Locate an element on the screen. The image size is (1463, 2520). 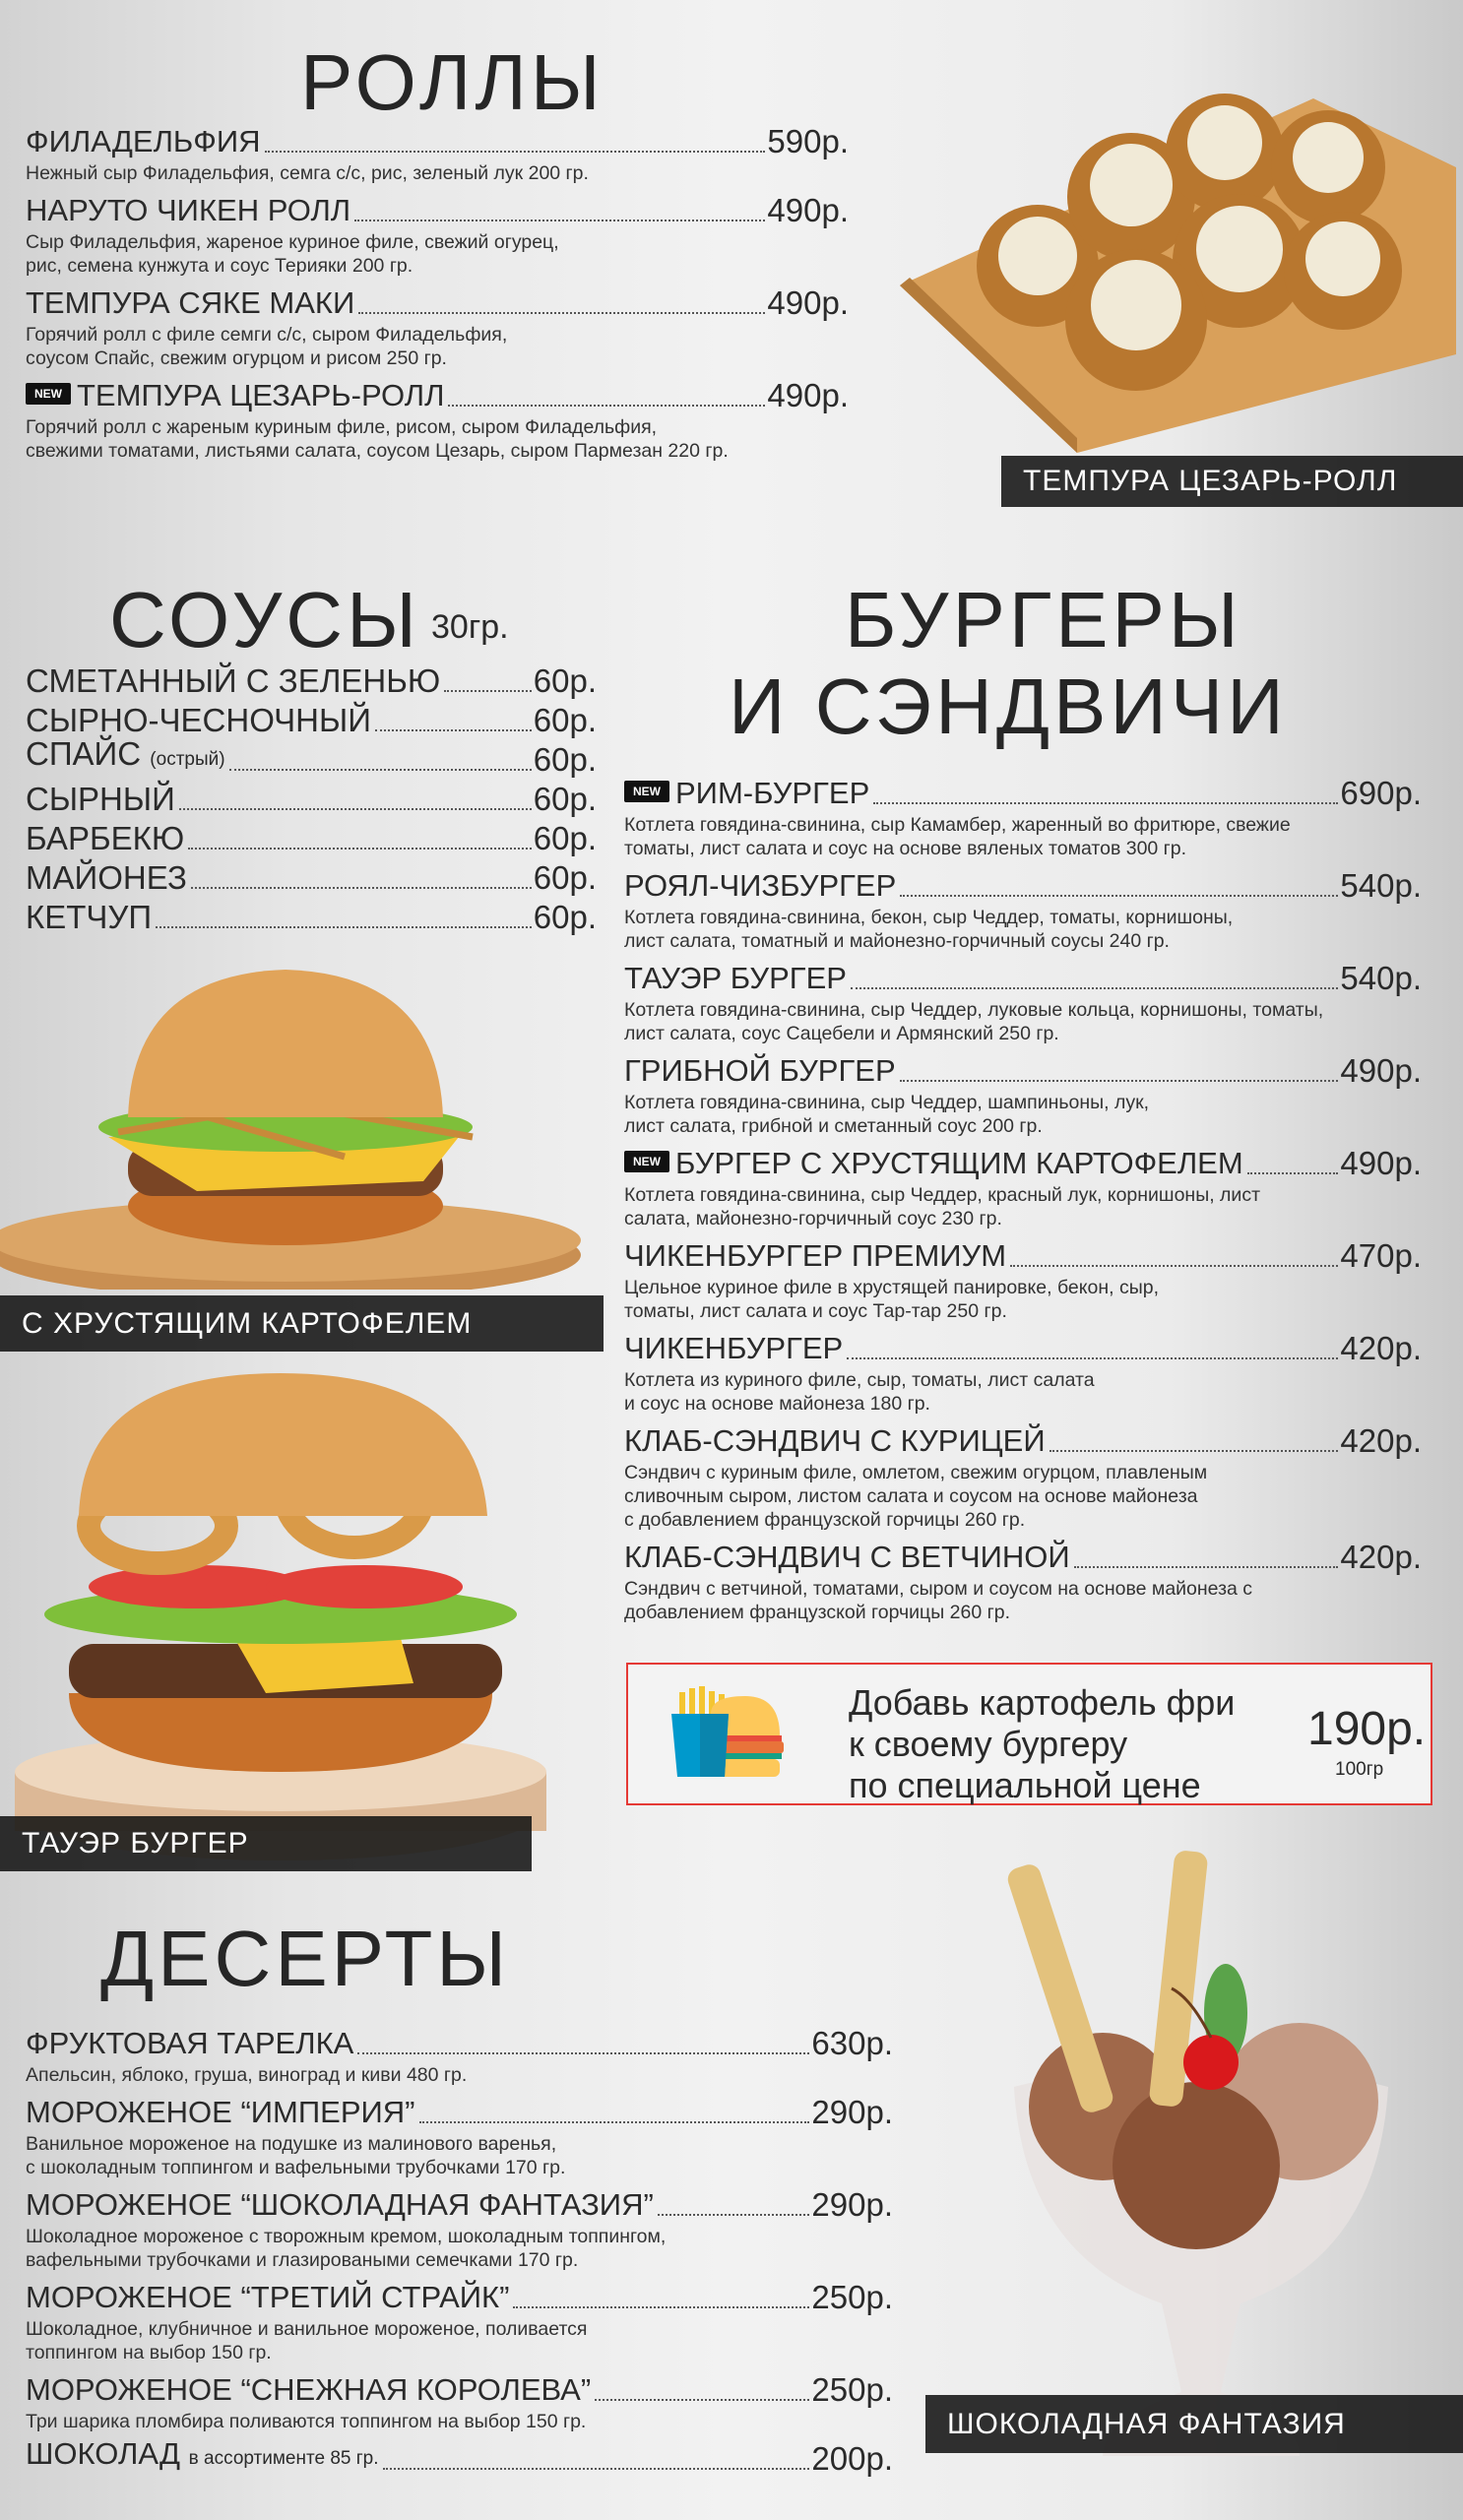
ice-cream-caption: ШОКОЛАДНАЯ ФАНТАЗИЯ is located at coordinates (1194, 2424).